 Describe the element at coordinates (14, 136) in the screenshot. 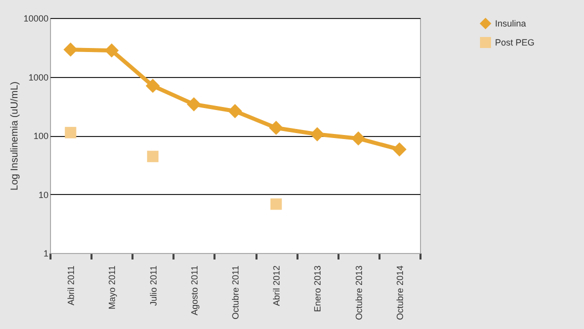

I see `y-axis-title: Log Insulinemia (uU/mL)` at that location.